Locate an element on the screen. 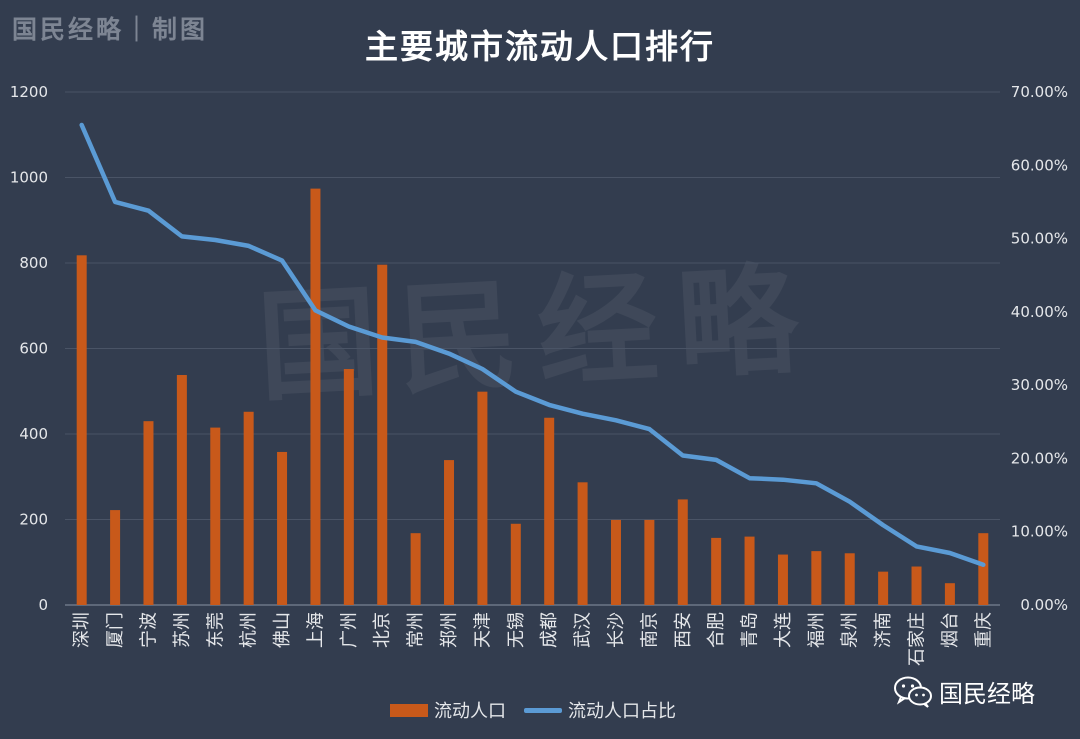 The width and height of the screenshot is (1080, 739). y-left-tick-label: 200 is located at coordinates (33, 520).